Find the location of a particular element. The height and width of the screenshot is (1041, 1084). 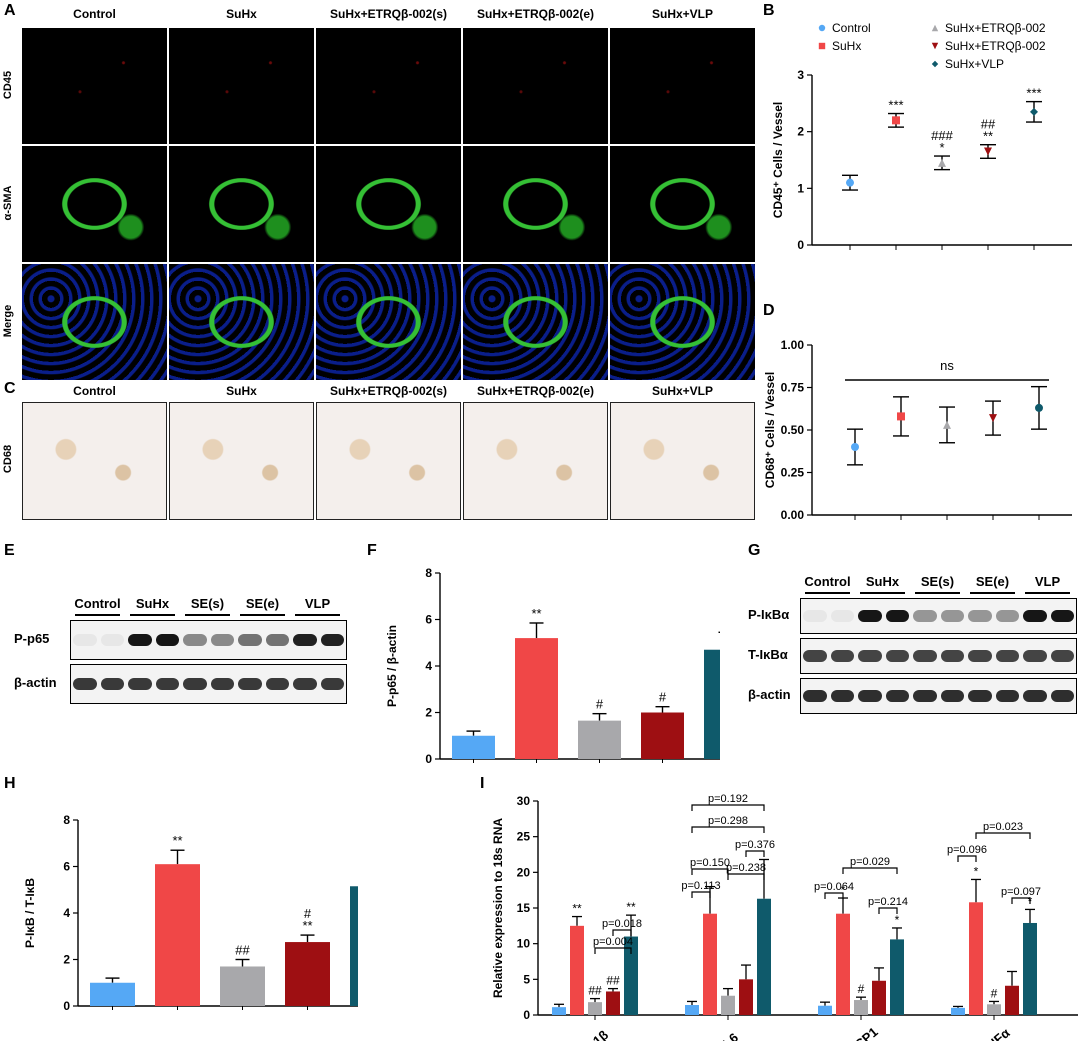

significance-label: *** is located at coordinates (895, 105).